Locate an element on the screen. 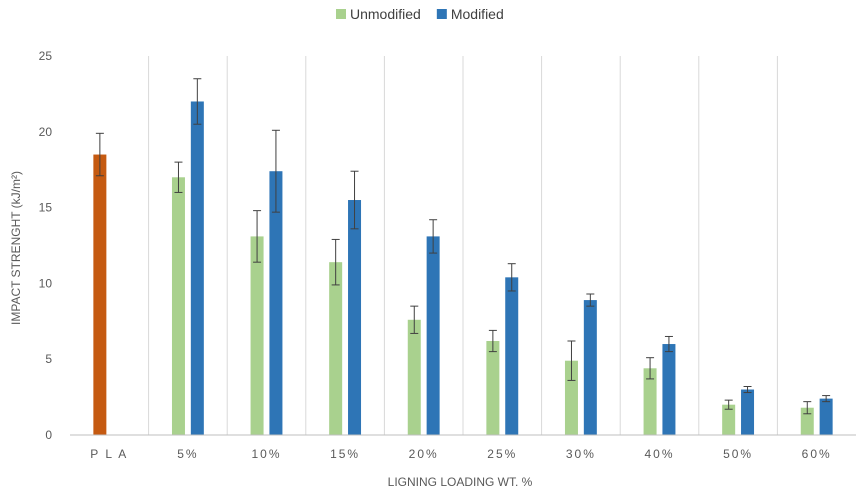  y-tick-label: 20 is located at coordinates (46, 132).